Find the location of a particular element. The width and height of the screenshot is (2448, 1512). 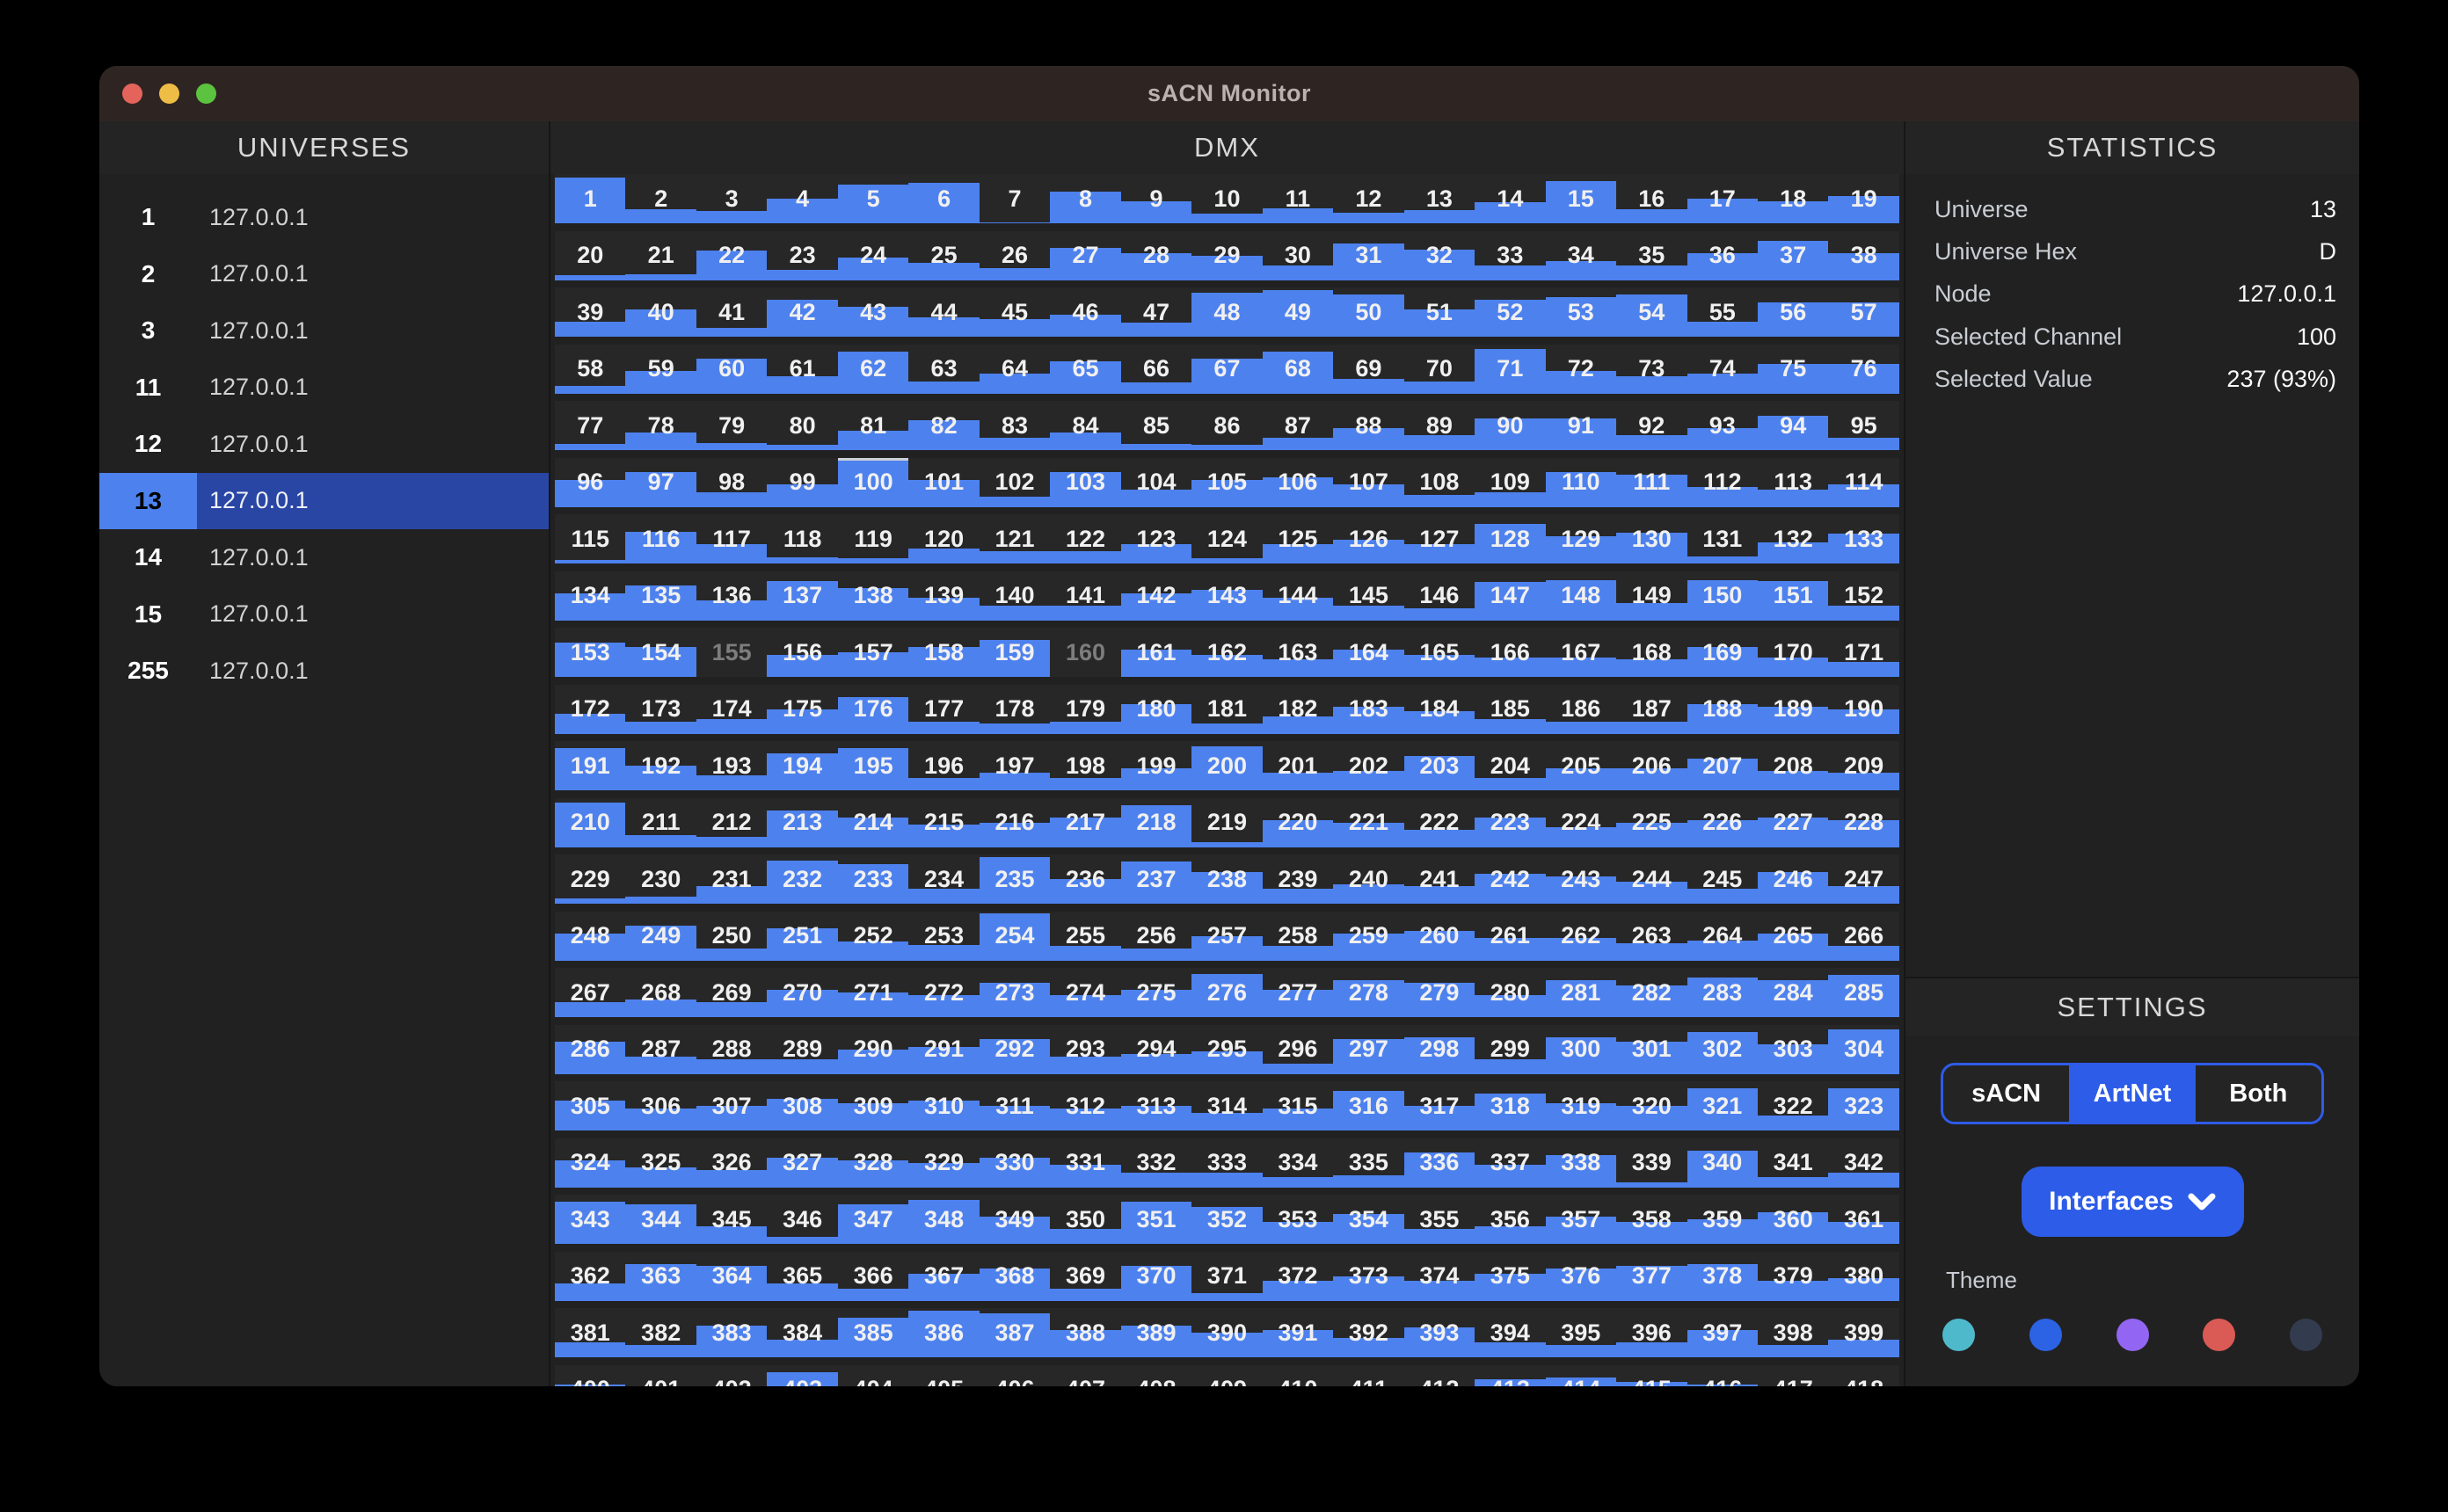

dmx-channel-cell-112: 112 is located at coordinates (1722, 482).